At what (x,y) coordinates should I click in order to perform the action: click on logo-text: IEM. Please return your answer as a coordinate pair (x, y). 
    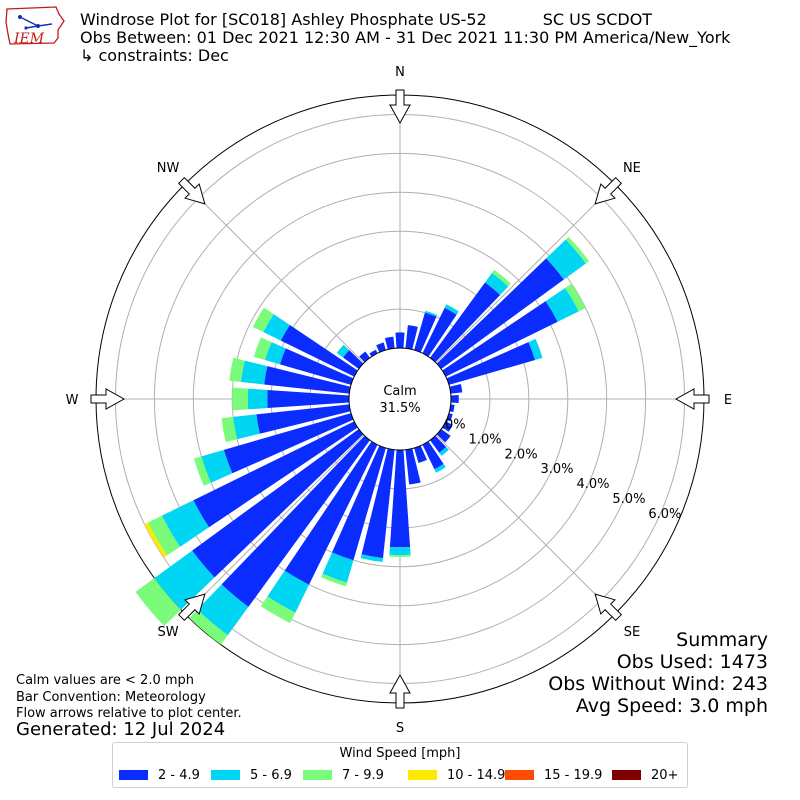
    Looking at the image, I should click on (29, 39).